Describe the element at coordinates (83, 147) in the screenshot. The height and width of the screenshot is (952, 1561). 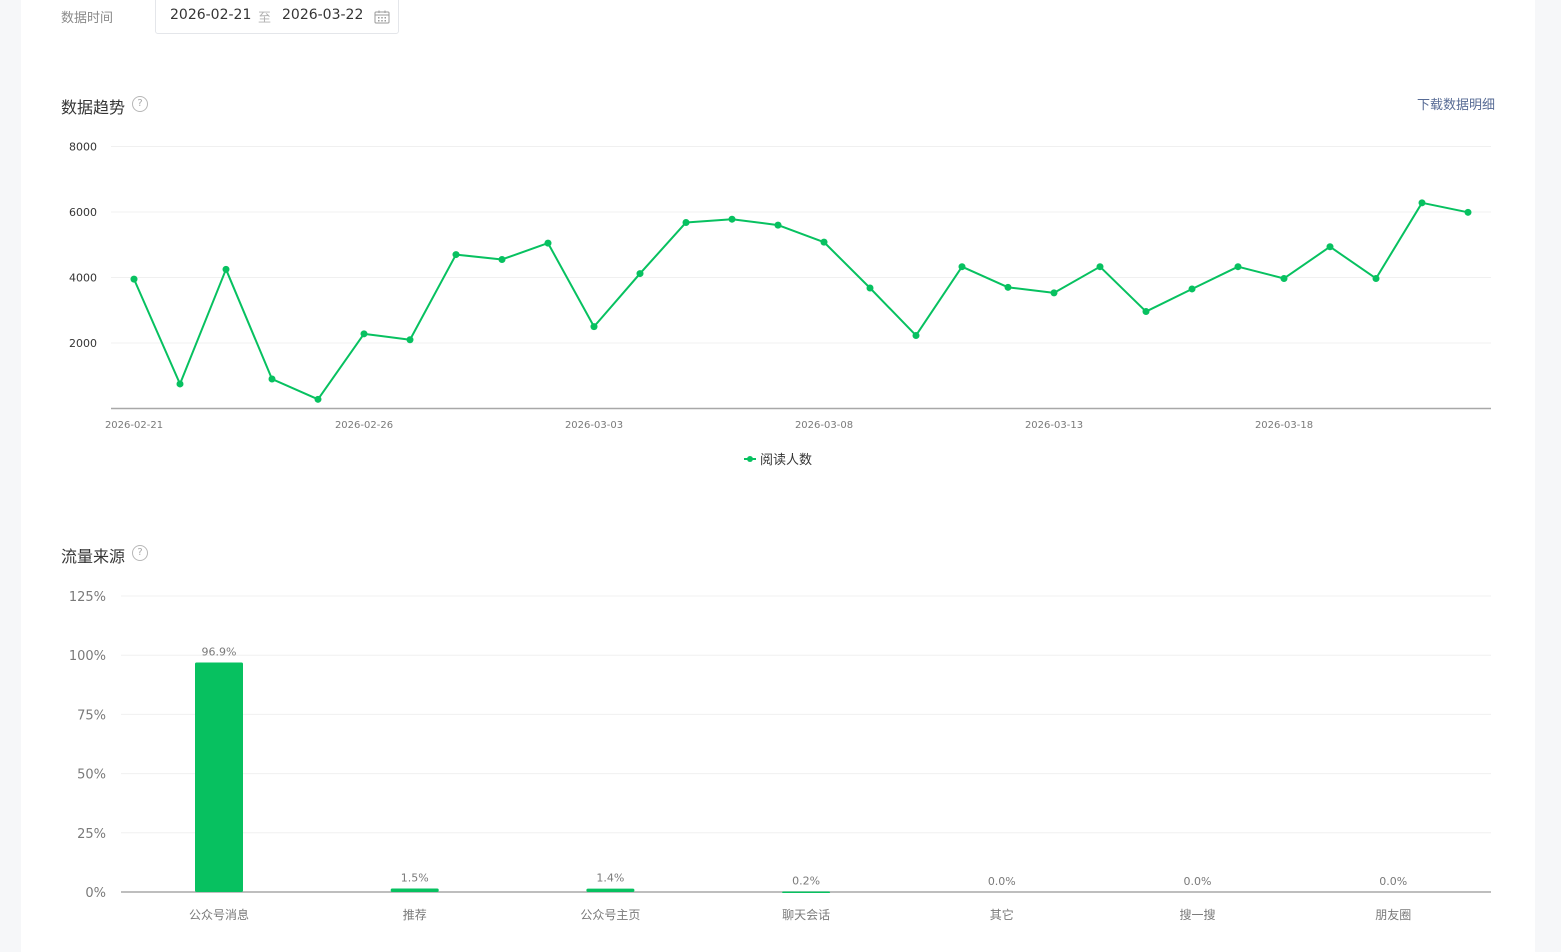
I see `y-tick-label: 8000` at that location.